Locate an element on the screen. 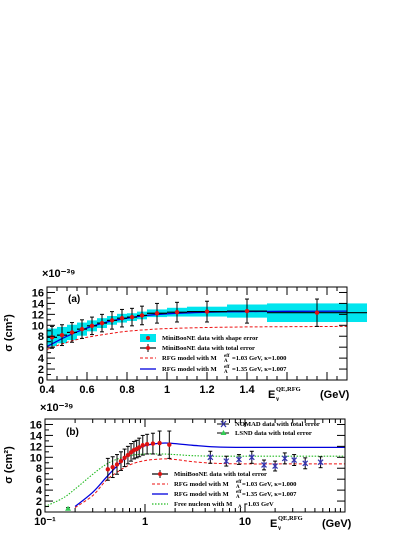  panel-a-xlabel-main: E is located at coordinates (271, 395).